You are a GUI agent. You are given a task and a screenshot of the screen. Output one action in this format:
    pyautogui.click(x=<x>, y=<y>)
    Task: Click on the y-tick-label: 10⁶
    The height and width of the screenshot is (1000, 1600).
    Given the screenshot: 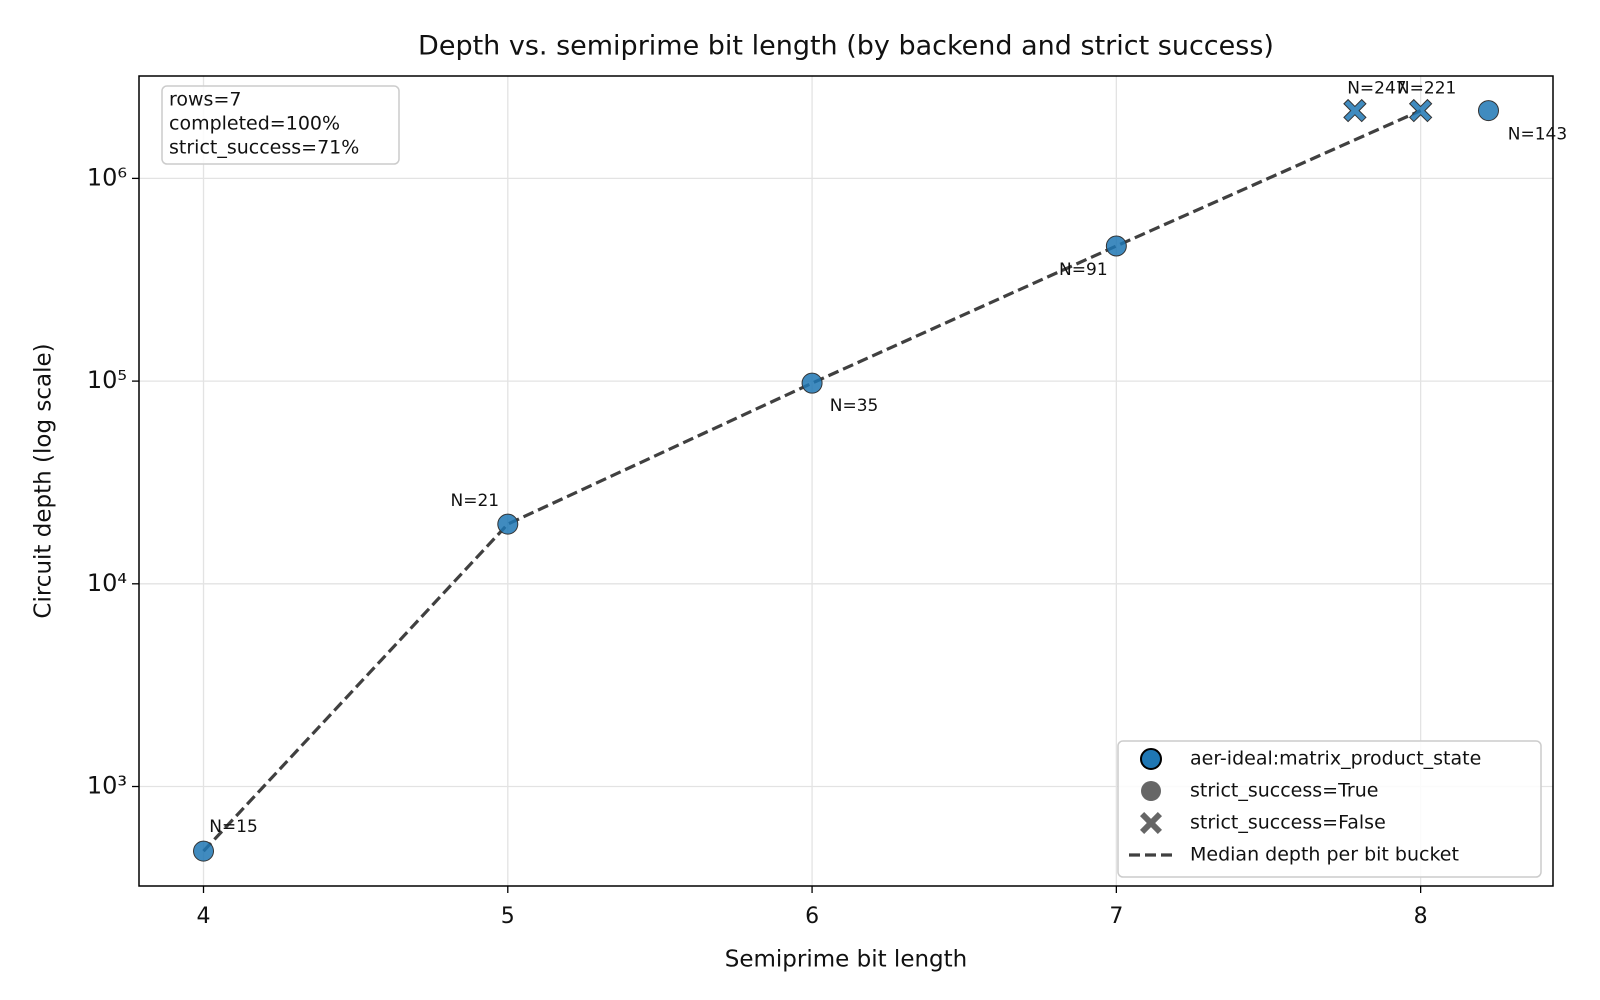 What is the action you would take?
    pyautogui.click(x=107, y=177)
    